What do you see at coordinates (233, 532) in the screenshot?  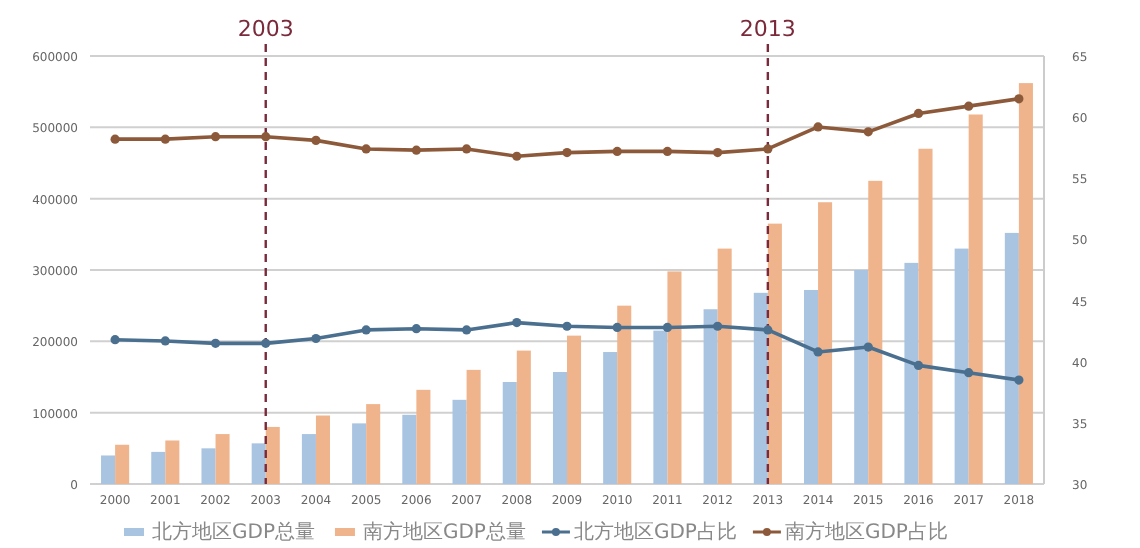 I see `legend-label: 北方地区GDP总量` at bounding box center [233, 532].